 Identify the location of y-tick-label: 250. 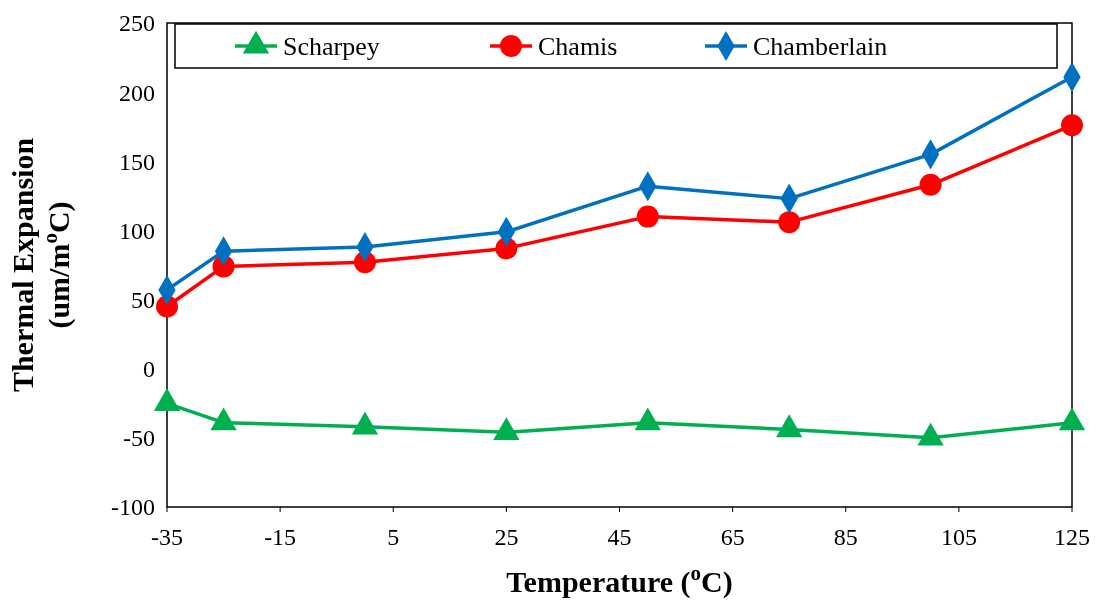
(137, 23).